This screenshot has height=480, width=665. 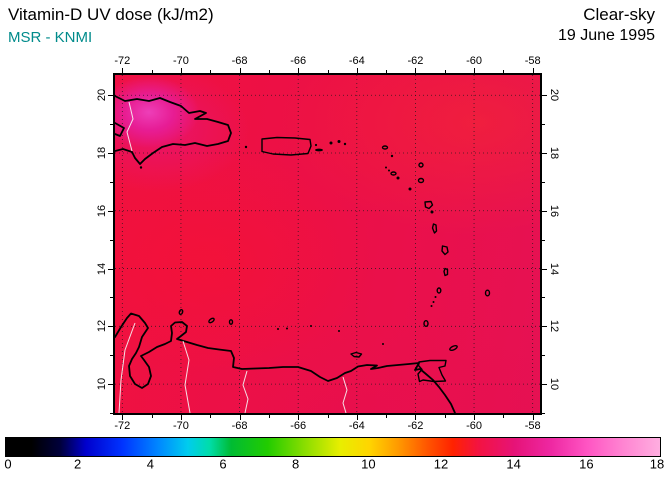 I want to click on lon-tick-label-top: -60, so click(x=474, y=61).